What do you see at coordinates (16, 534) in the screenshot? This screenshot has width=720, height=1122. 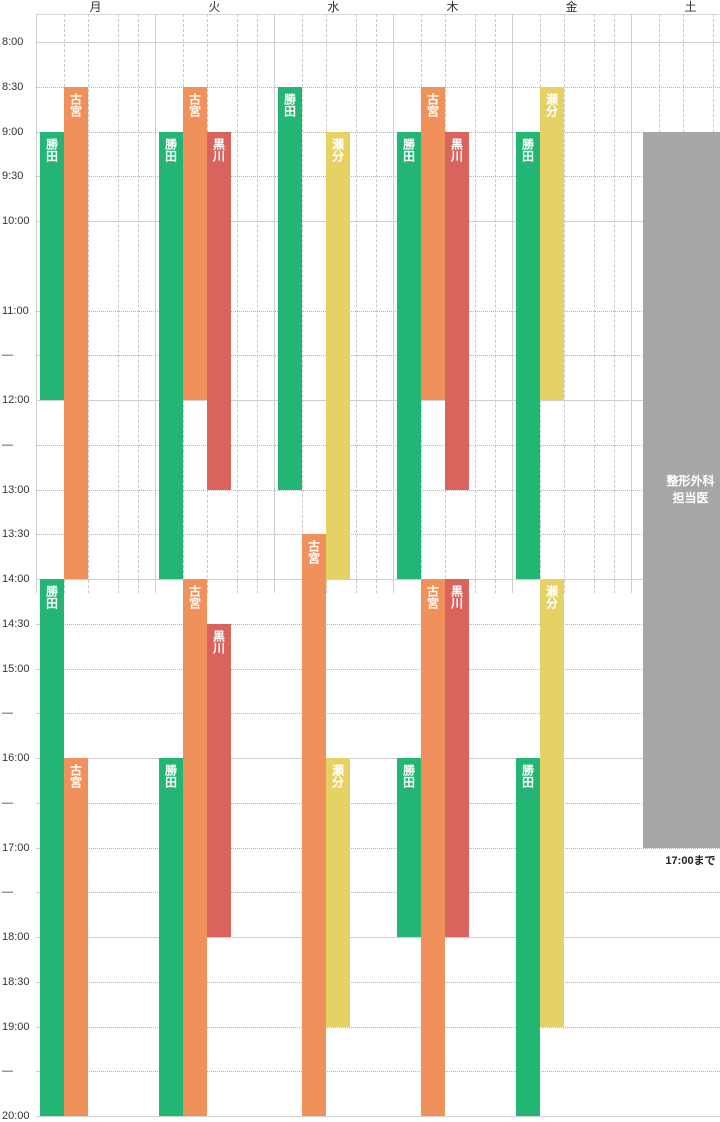 I see `time-label: 13:30` at bounding box center [16, 534].